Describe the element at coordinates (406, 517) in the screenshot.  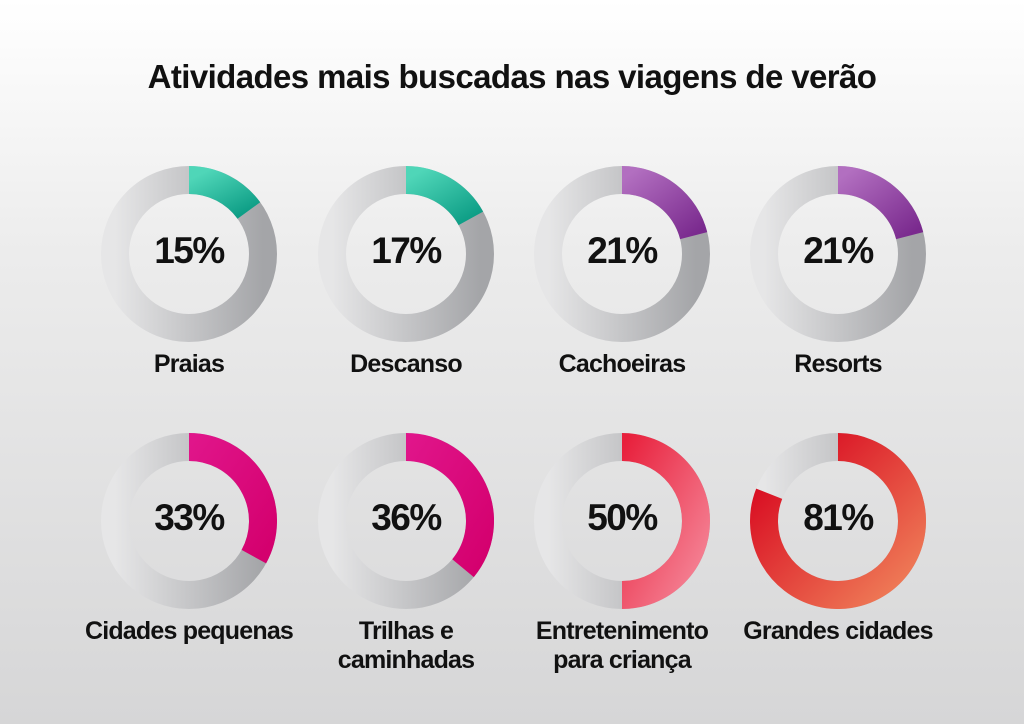
I see `percentage-label: 36%` at that location.